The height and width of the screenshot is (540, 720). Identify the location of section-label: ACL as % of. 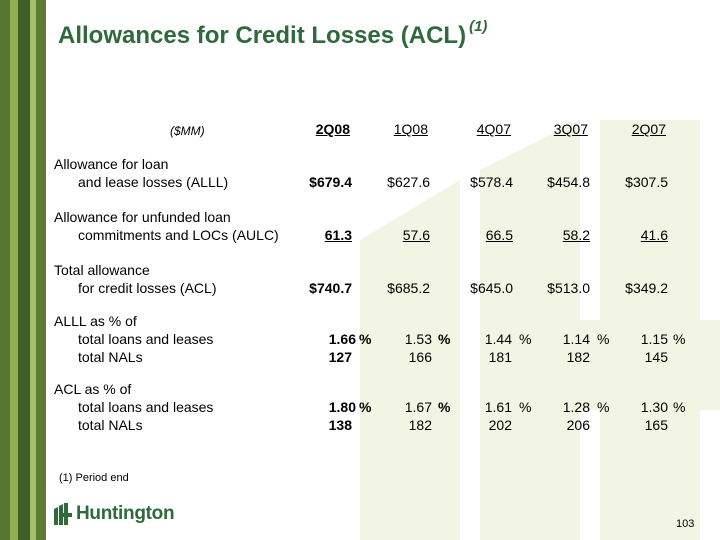
(93, 389).